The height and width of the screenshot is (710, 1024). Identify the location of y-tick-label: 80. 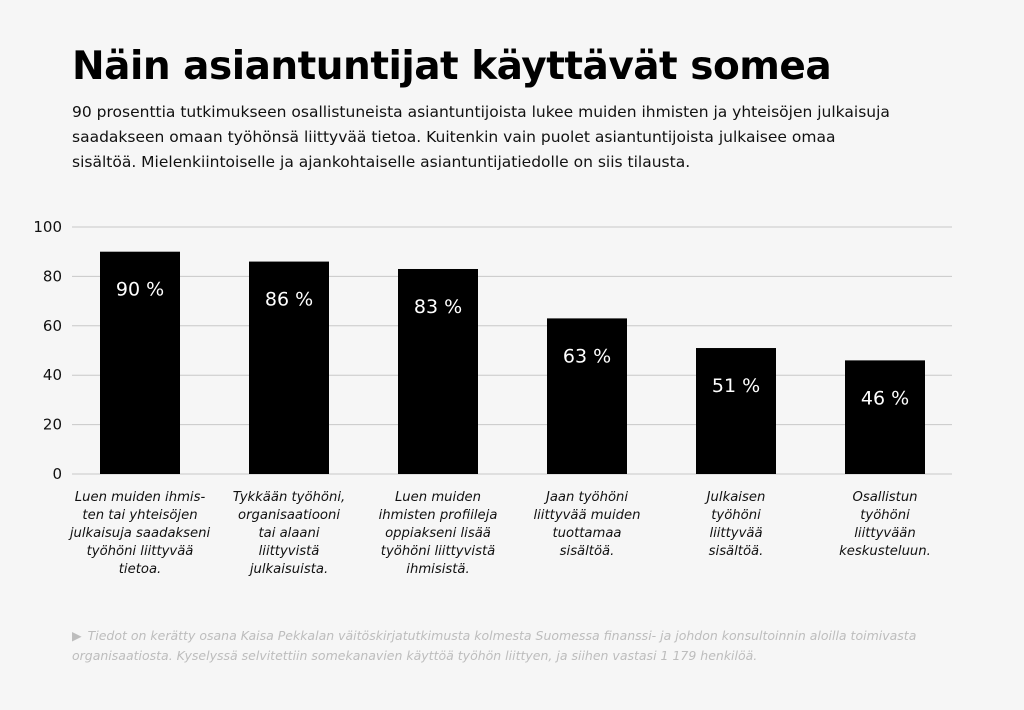
(52, 276).